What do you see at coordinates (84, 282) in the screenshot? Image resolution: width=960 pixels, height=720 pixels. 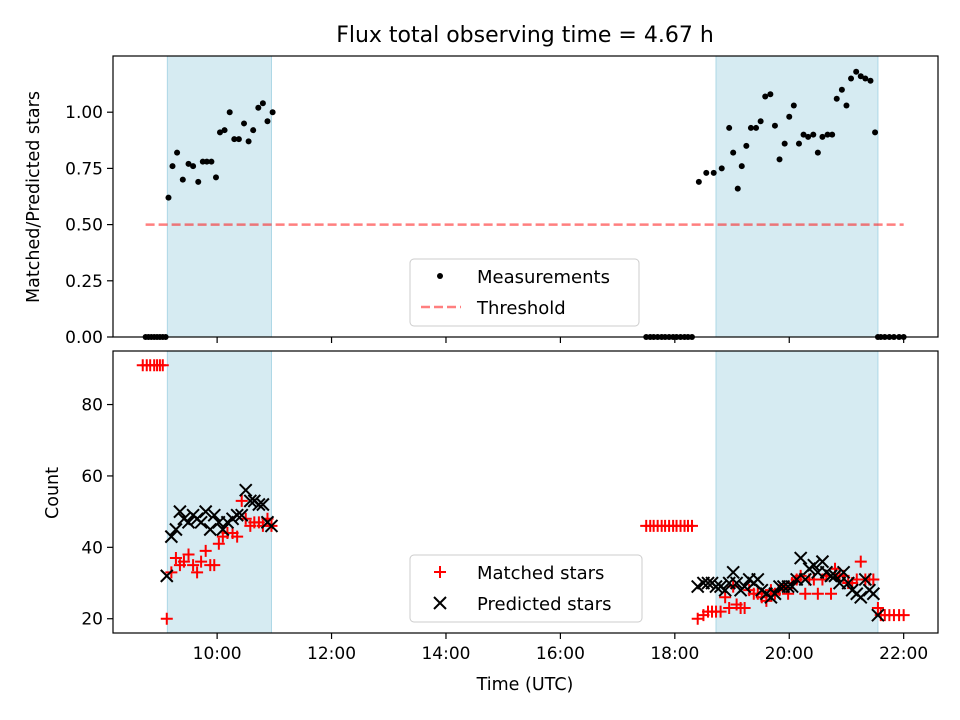 I see `top-ytick-label-1: 0.25` at bounding box center [84, 282].